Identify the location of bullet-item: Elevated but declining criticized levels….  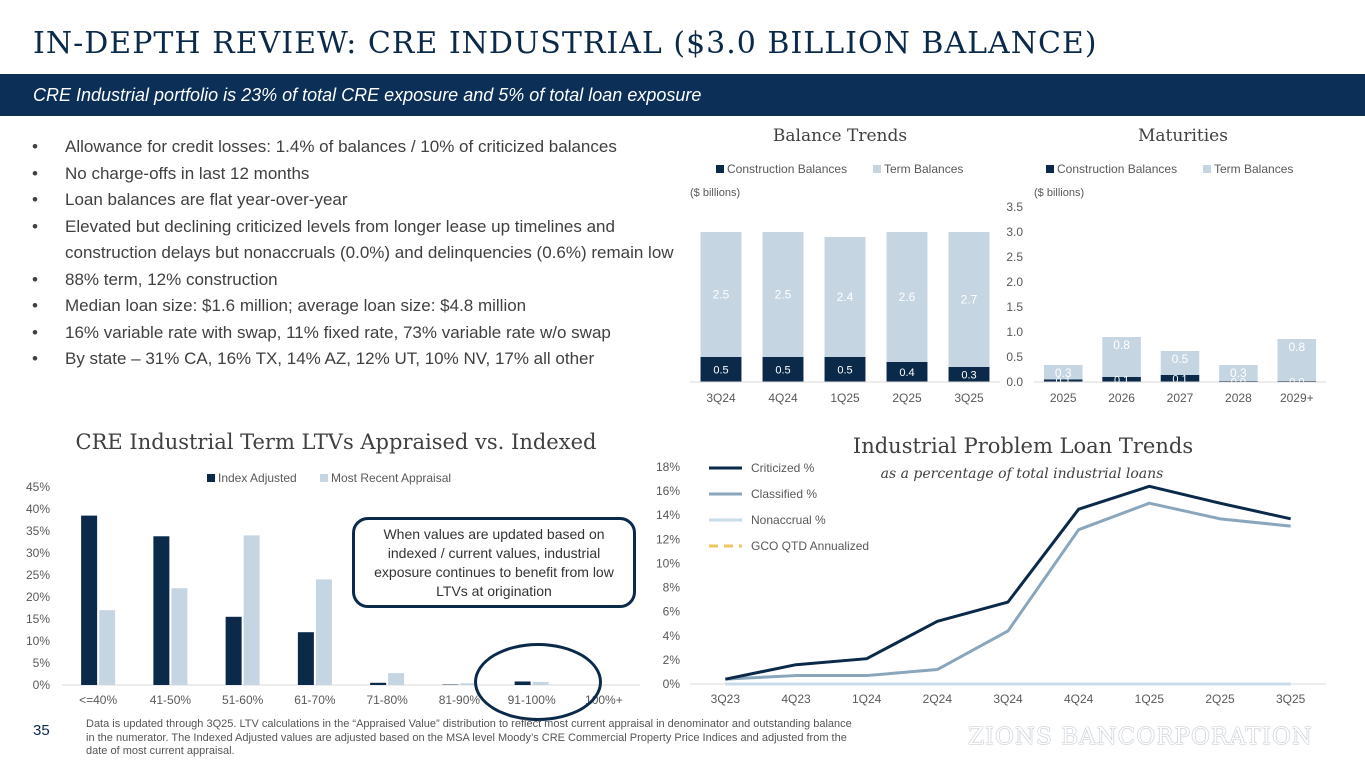
(355, 240).